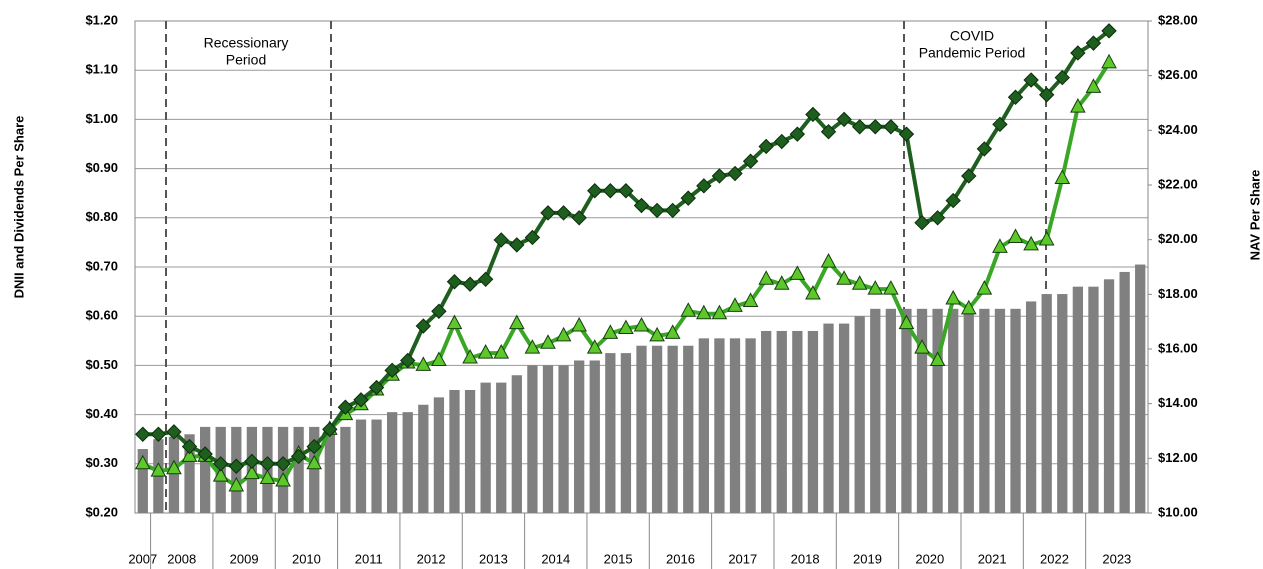 This screenshot has width=1263, height=569. I want to click on x-tick-label: 2008, so click(181, 558).